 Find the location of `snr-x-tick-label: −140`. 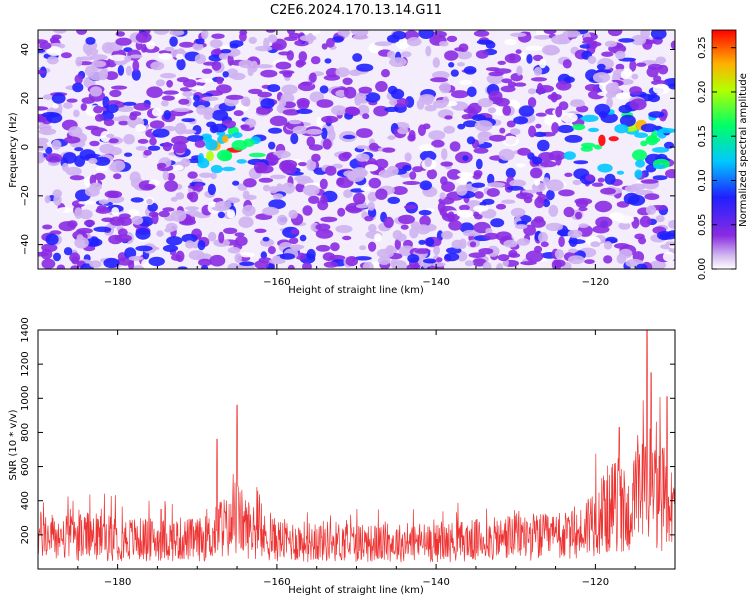

snr-x-tick-label: −140 is located at coordinates (435, 582).